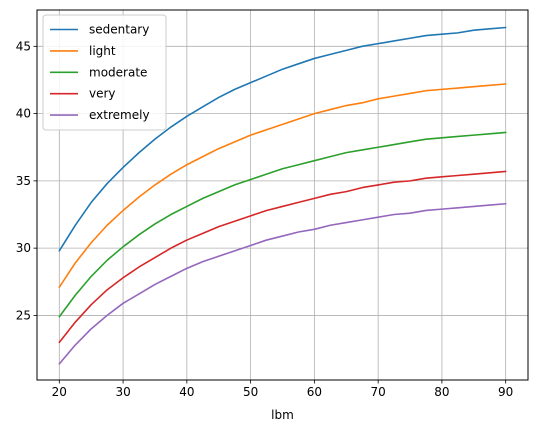  I want to click on legend-box, so click(104, 72).